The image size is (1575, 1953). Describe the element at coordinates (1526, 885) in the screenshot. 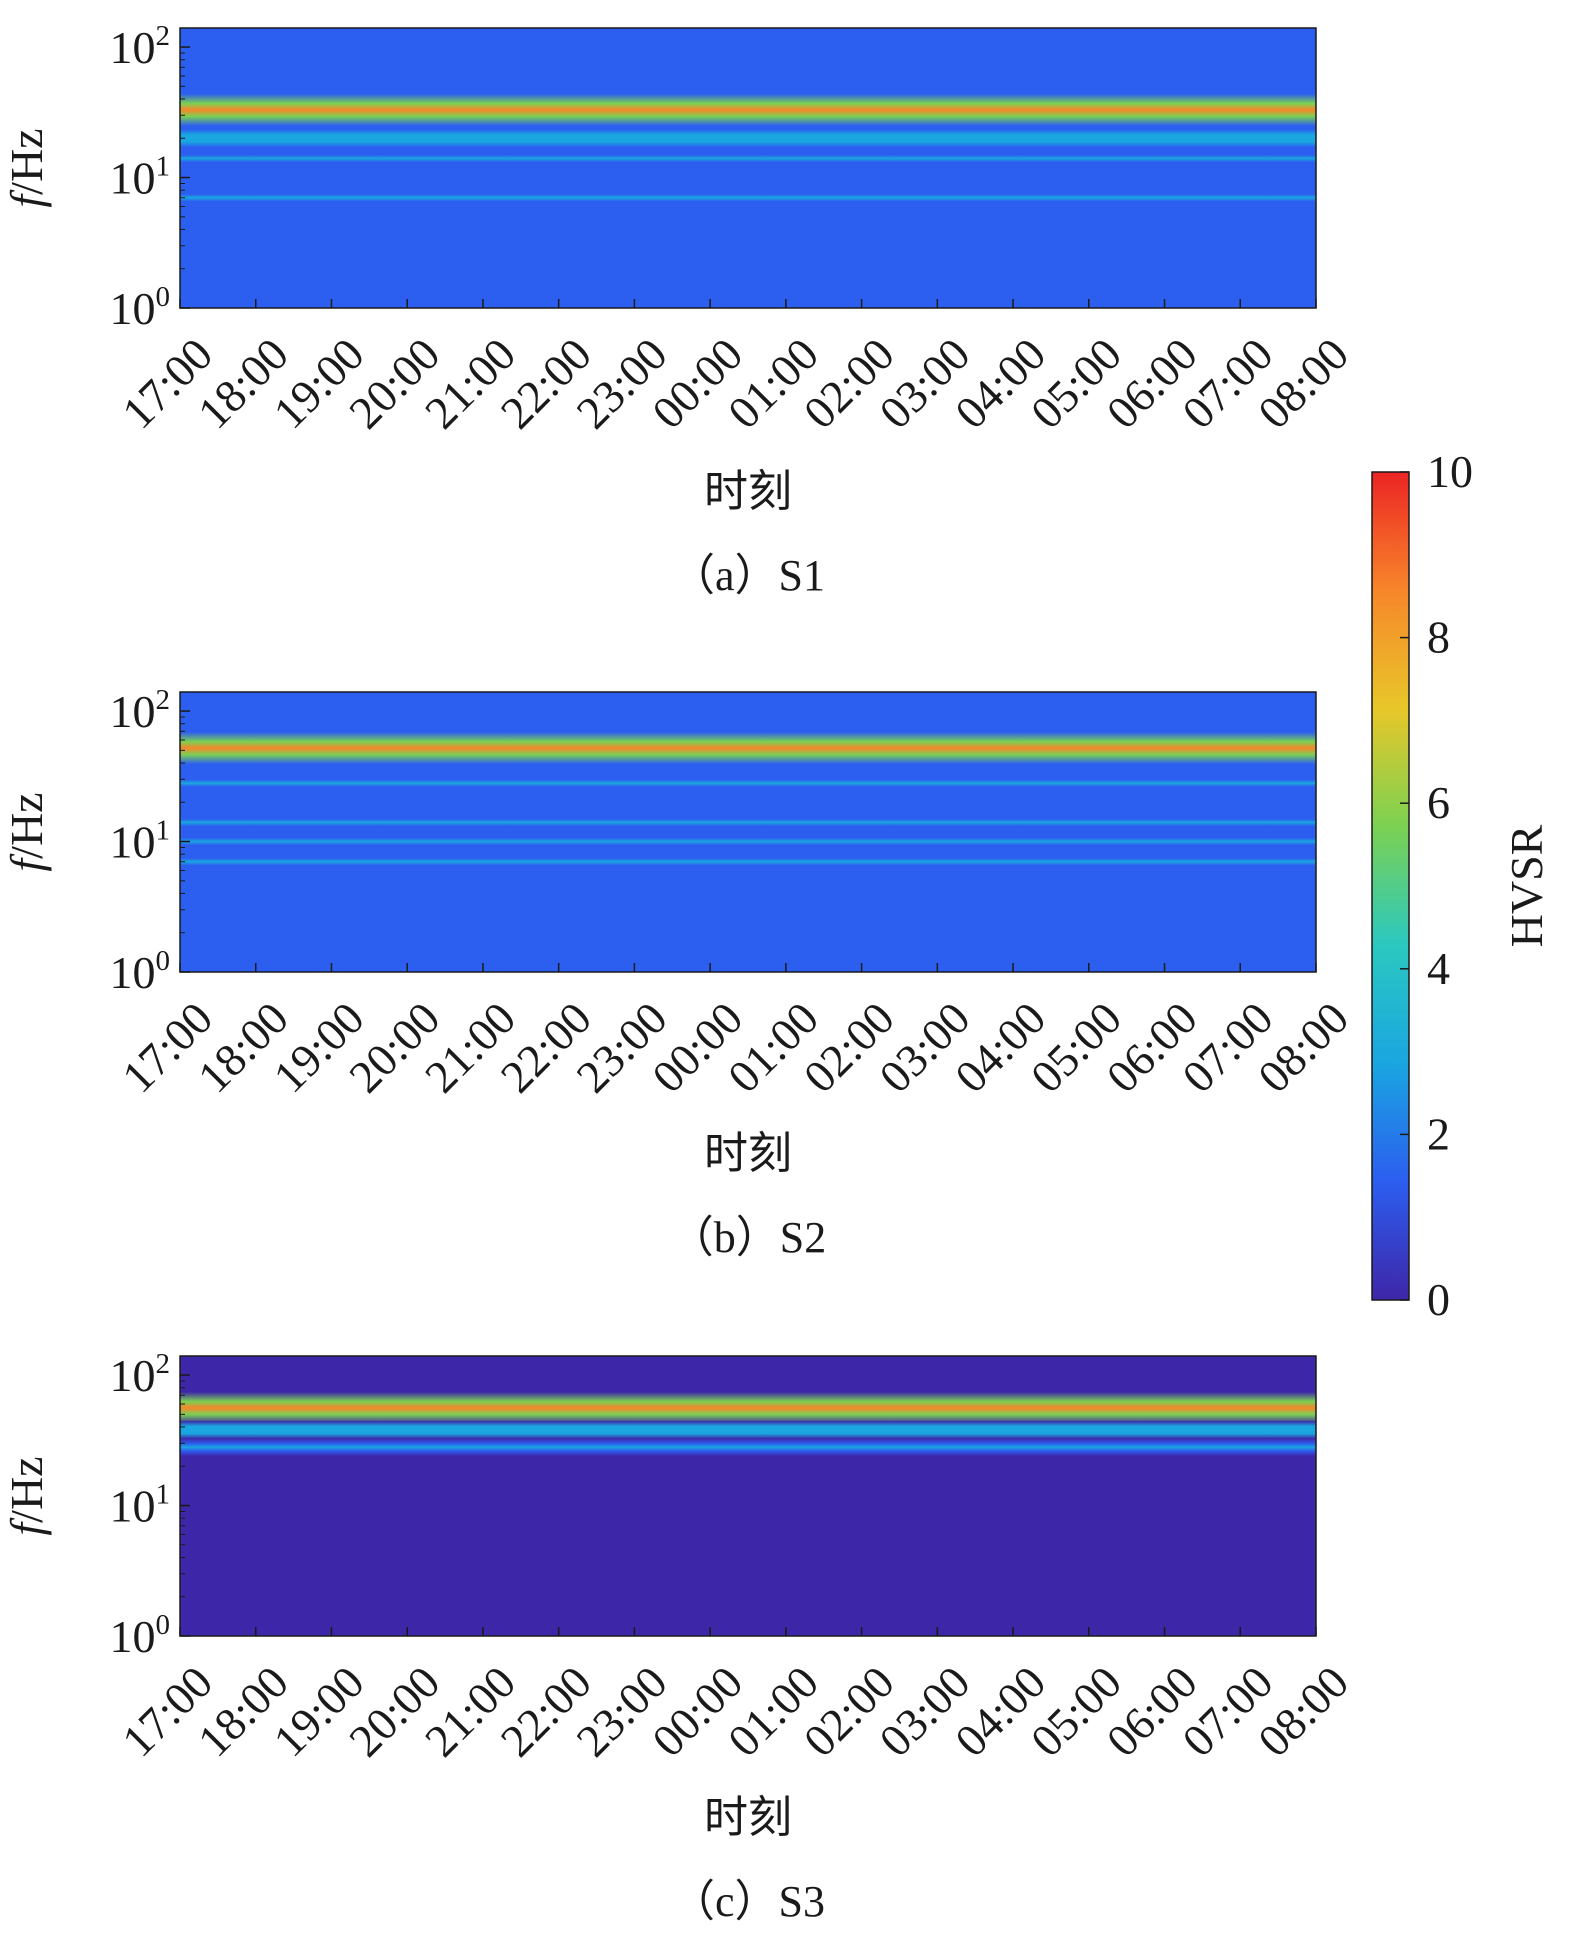

I see `colorbar-label: HVSR` at that location.